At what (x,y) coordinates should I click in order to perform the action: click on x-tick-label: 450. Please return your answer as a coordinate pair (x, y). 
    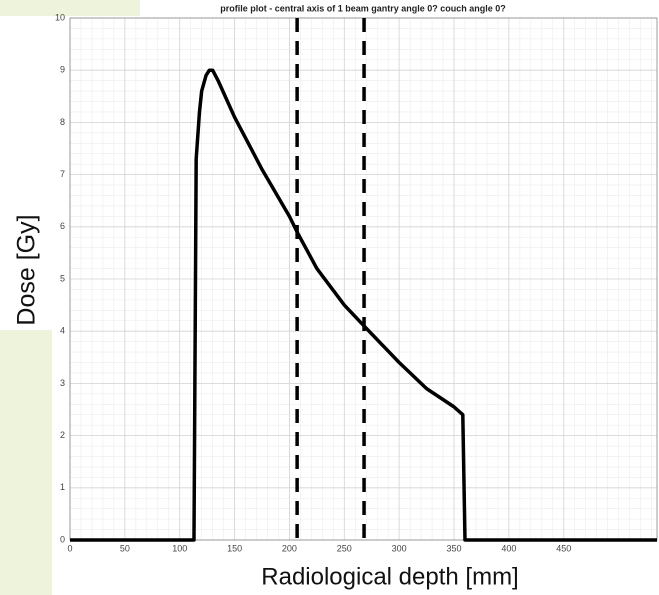
    Looking at the image, I should click on (563, 548).